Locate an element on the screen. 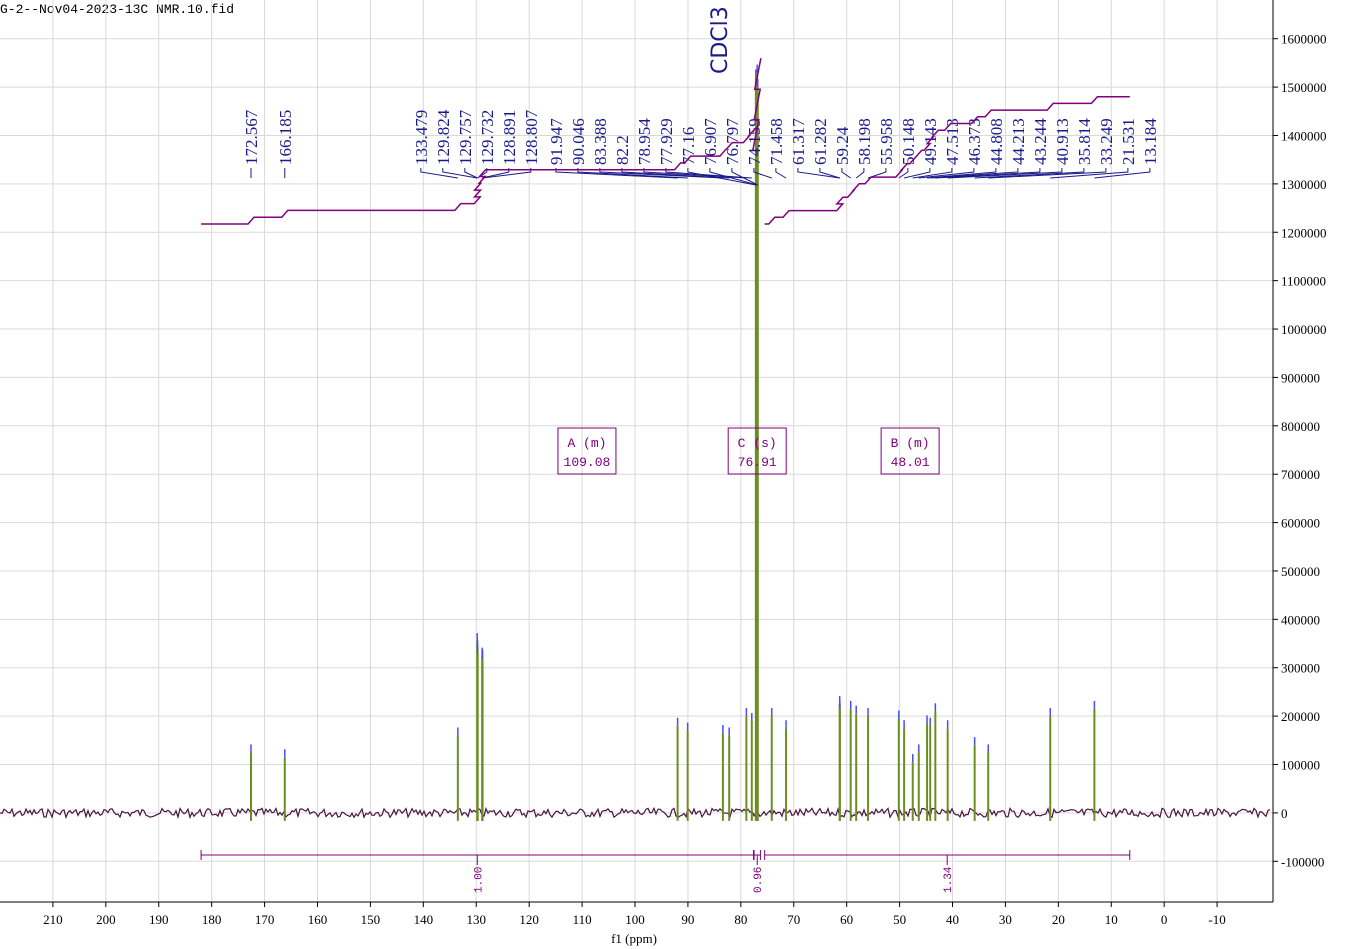 The height and width of the screenshot is (949, 1360). x-tick-label: 110 is located at coordinates (582, 919).